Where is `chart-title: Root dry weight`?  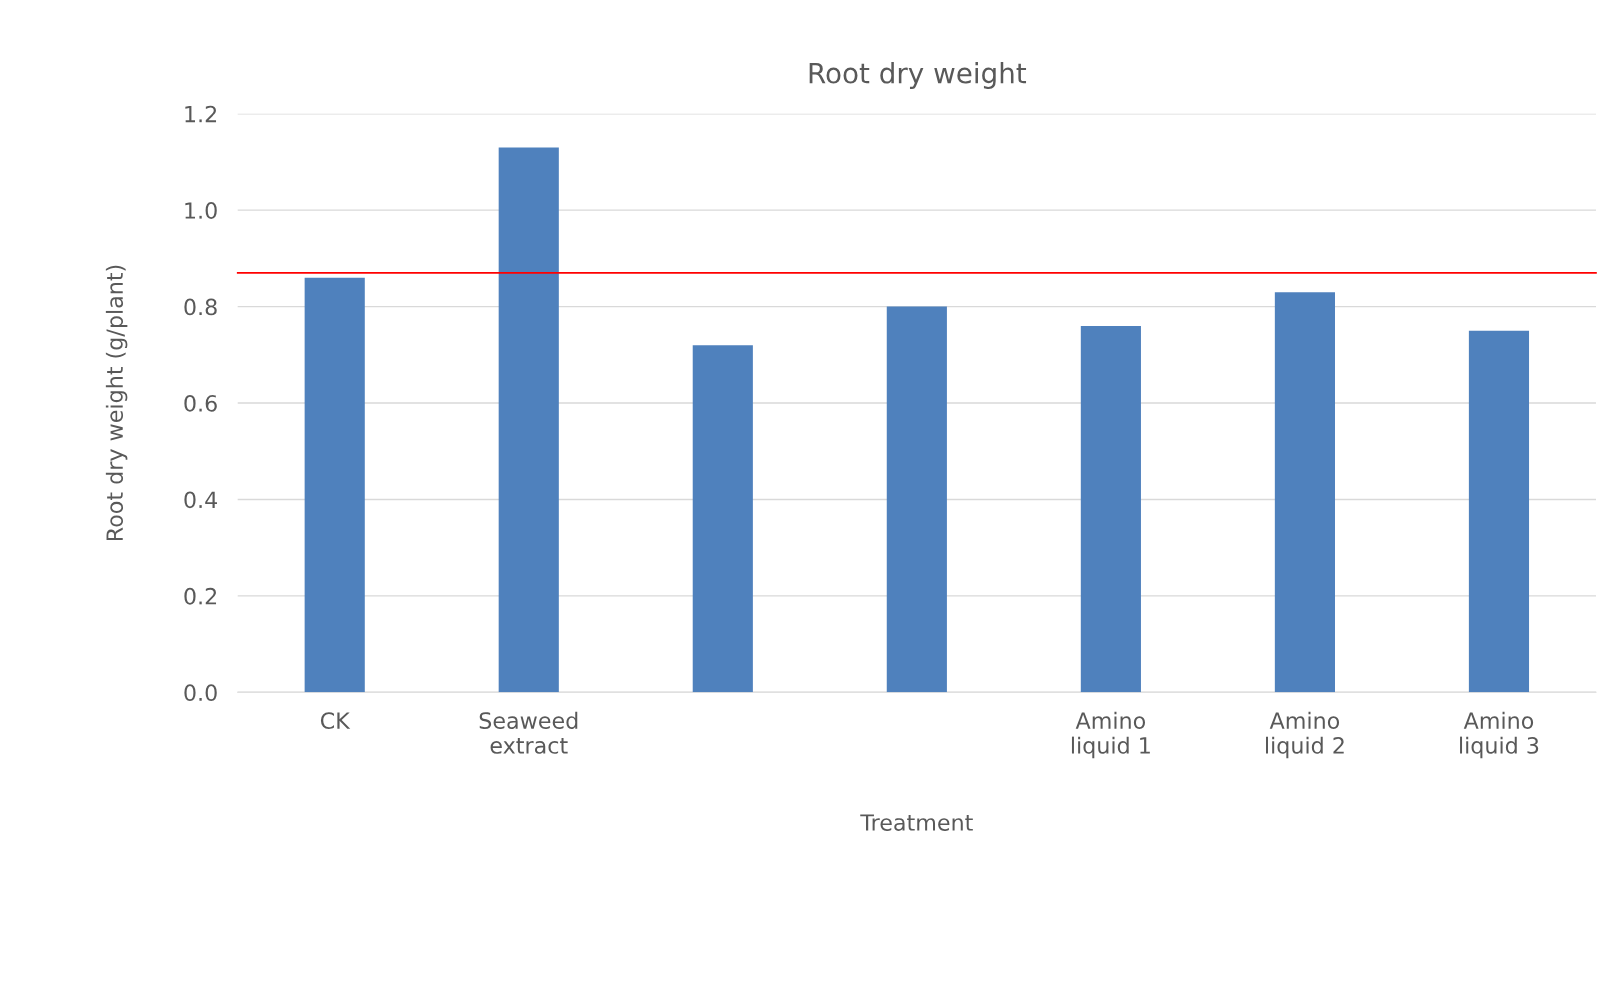
chart-title: Root dry weight is located at coordinates (918, 75).